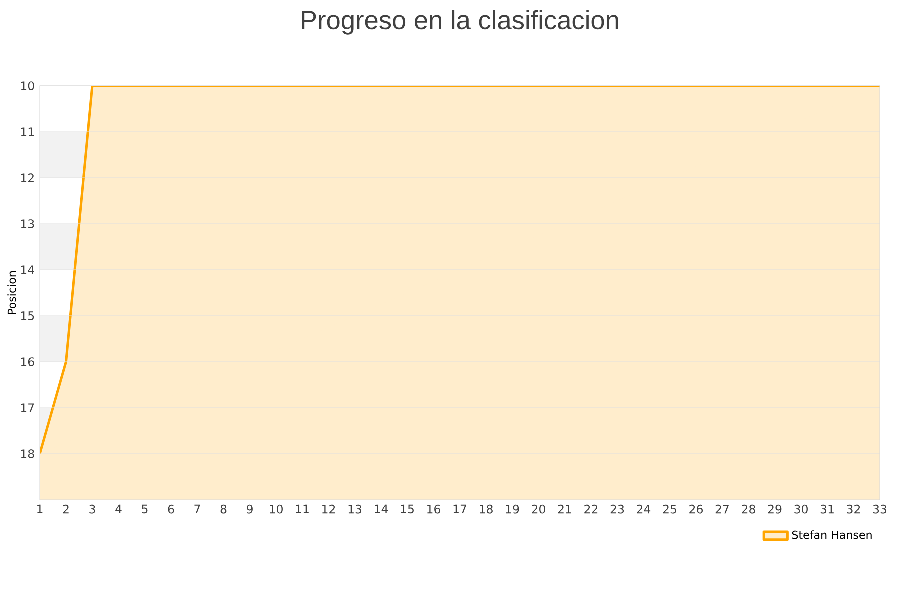 Image resolution: width=900 pixels, height=600 pixels. What do you see at coordinates (276, 509) in the screenshot?
I see `x-tick-label: 10` at bounding box center [276, 509].